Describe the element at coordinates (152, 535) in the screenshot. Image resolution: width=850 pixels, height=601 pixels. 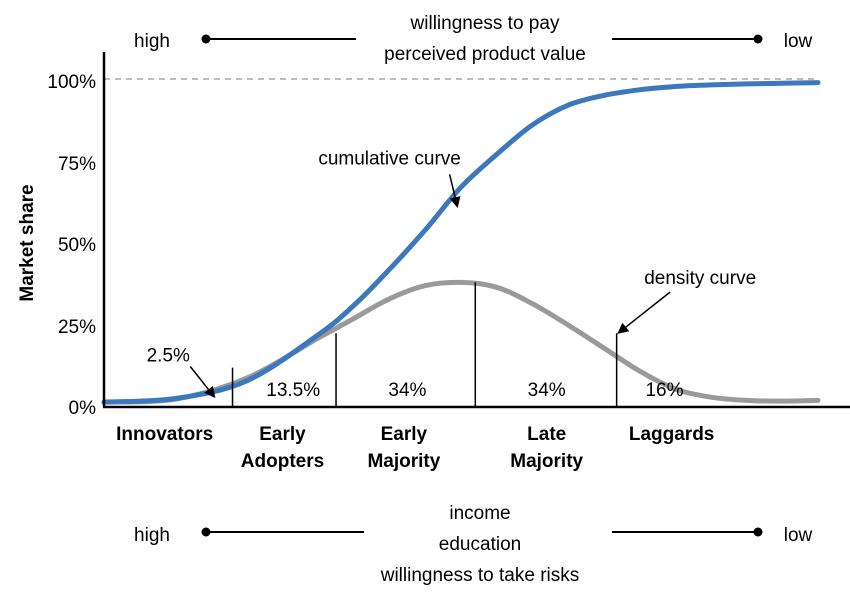
I see `bottom-scale-high-label: high` at that location.